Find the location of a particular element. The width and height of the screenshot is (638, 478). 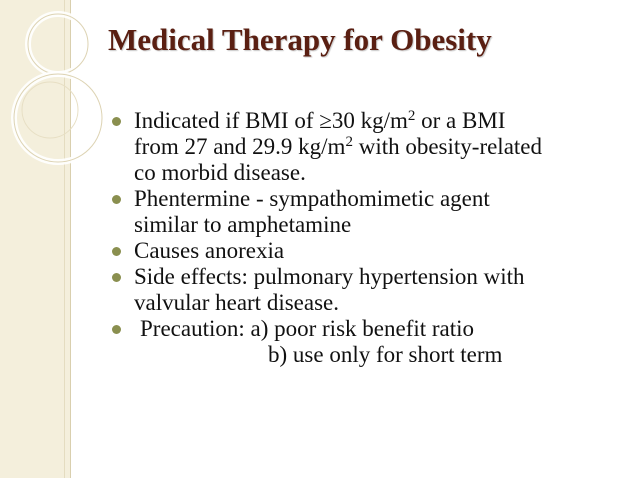

bullet-text-line: similar to amphetamine is located at coordinates (243, 224).